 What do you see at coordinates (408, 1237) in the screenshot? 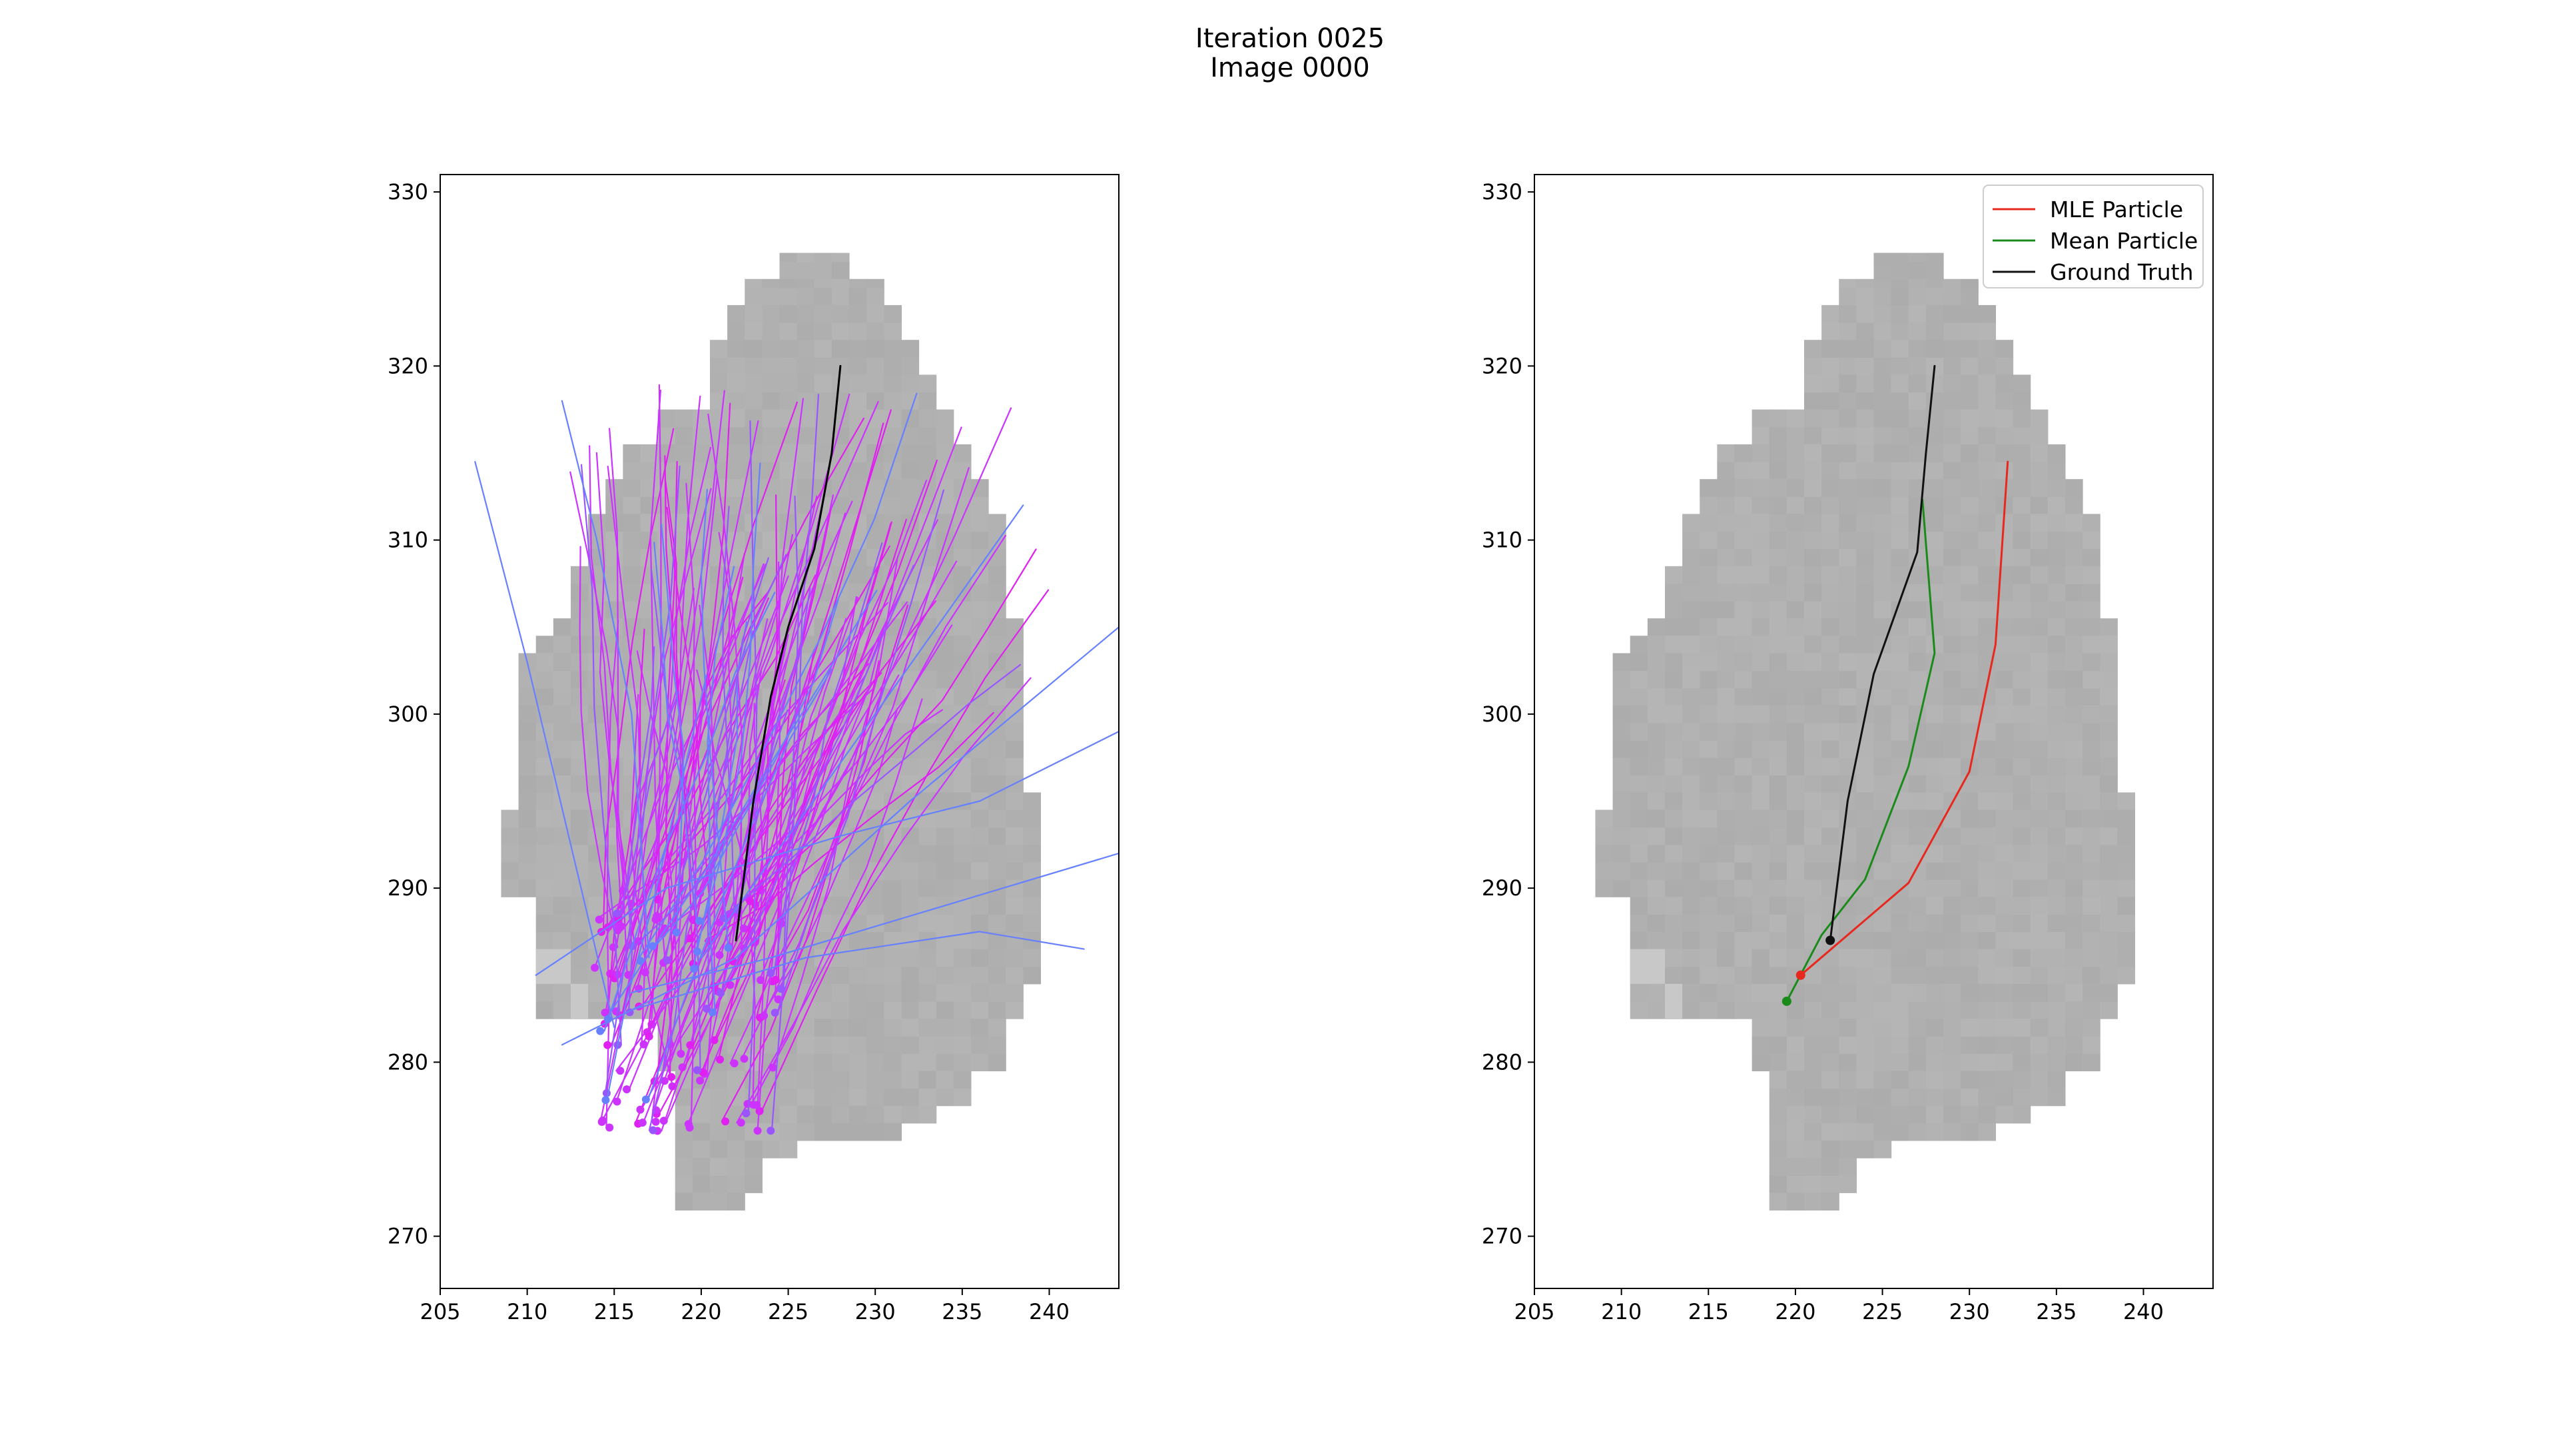
I see `y-tick-label: 270` at bounding box center [408, 1237].